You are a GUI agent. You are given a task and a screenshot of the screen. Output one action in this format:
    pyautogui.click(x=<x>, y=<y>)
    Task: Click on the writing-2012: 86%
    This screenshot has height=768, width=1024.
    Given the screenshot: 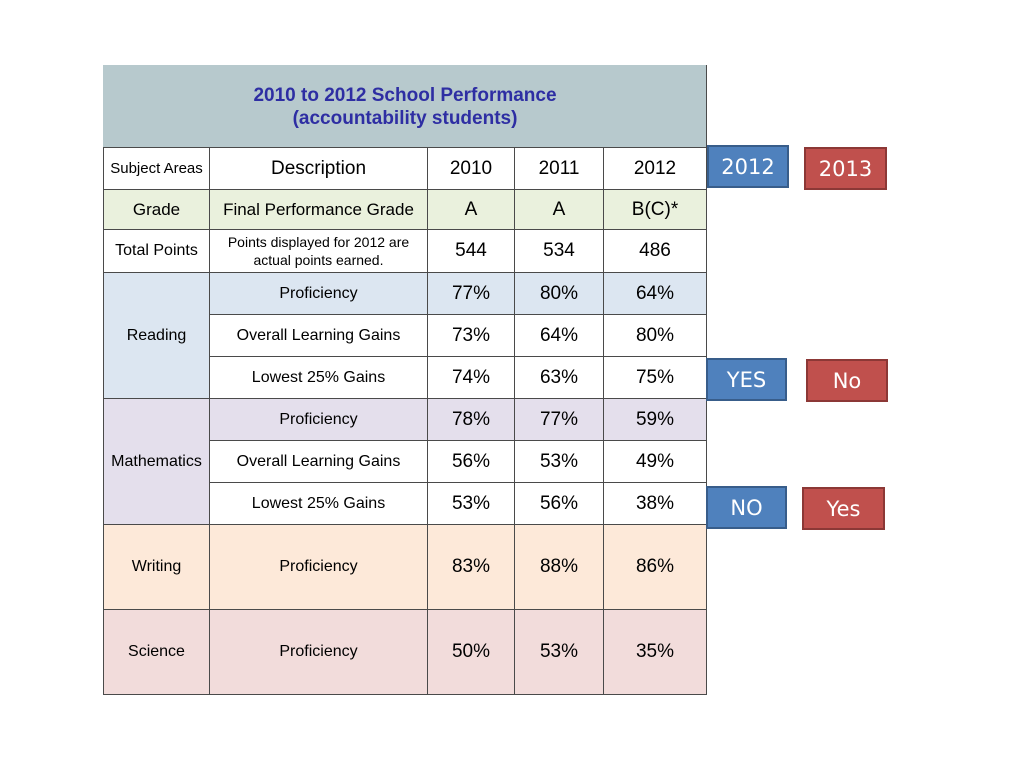 What is the action you would take?
    pyautogui.click(x=655, y=567)
    